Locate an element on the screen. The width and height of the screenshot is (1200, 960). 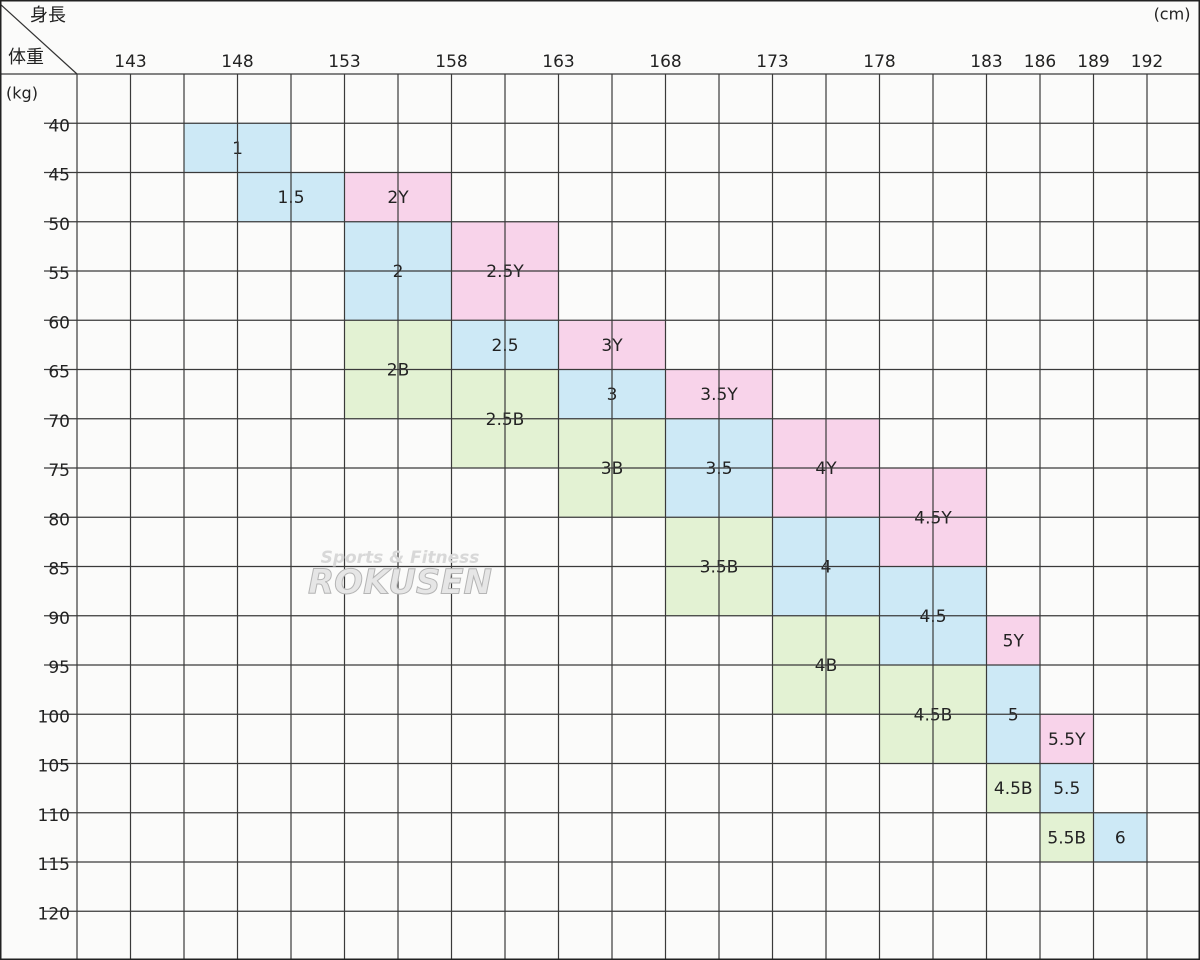
size-label: 5 is located at coordinates (1013, 715).